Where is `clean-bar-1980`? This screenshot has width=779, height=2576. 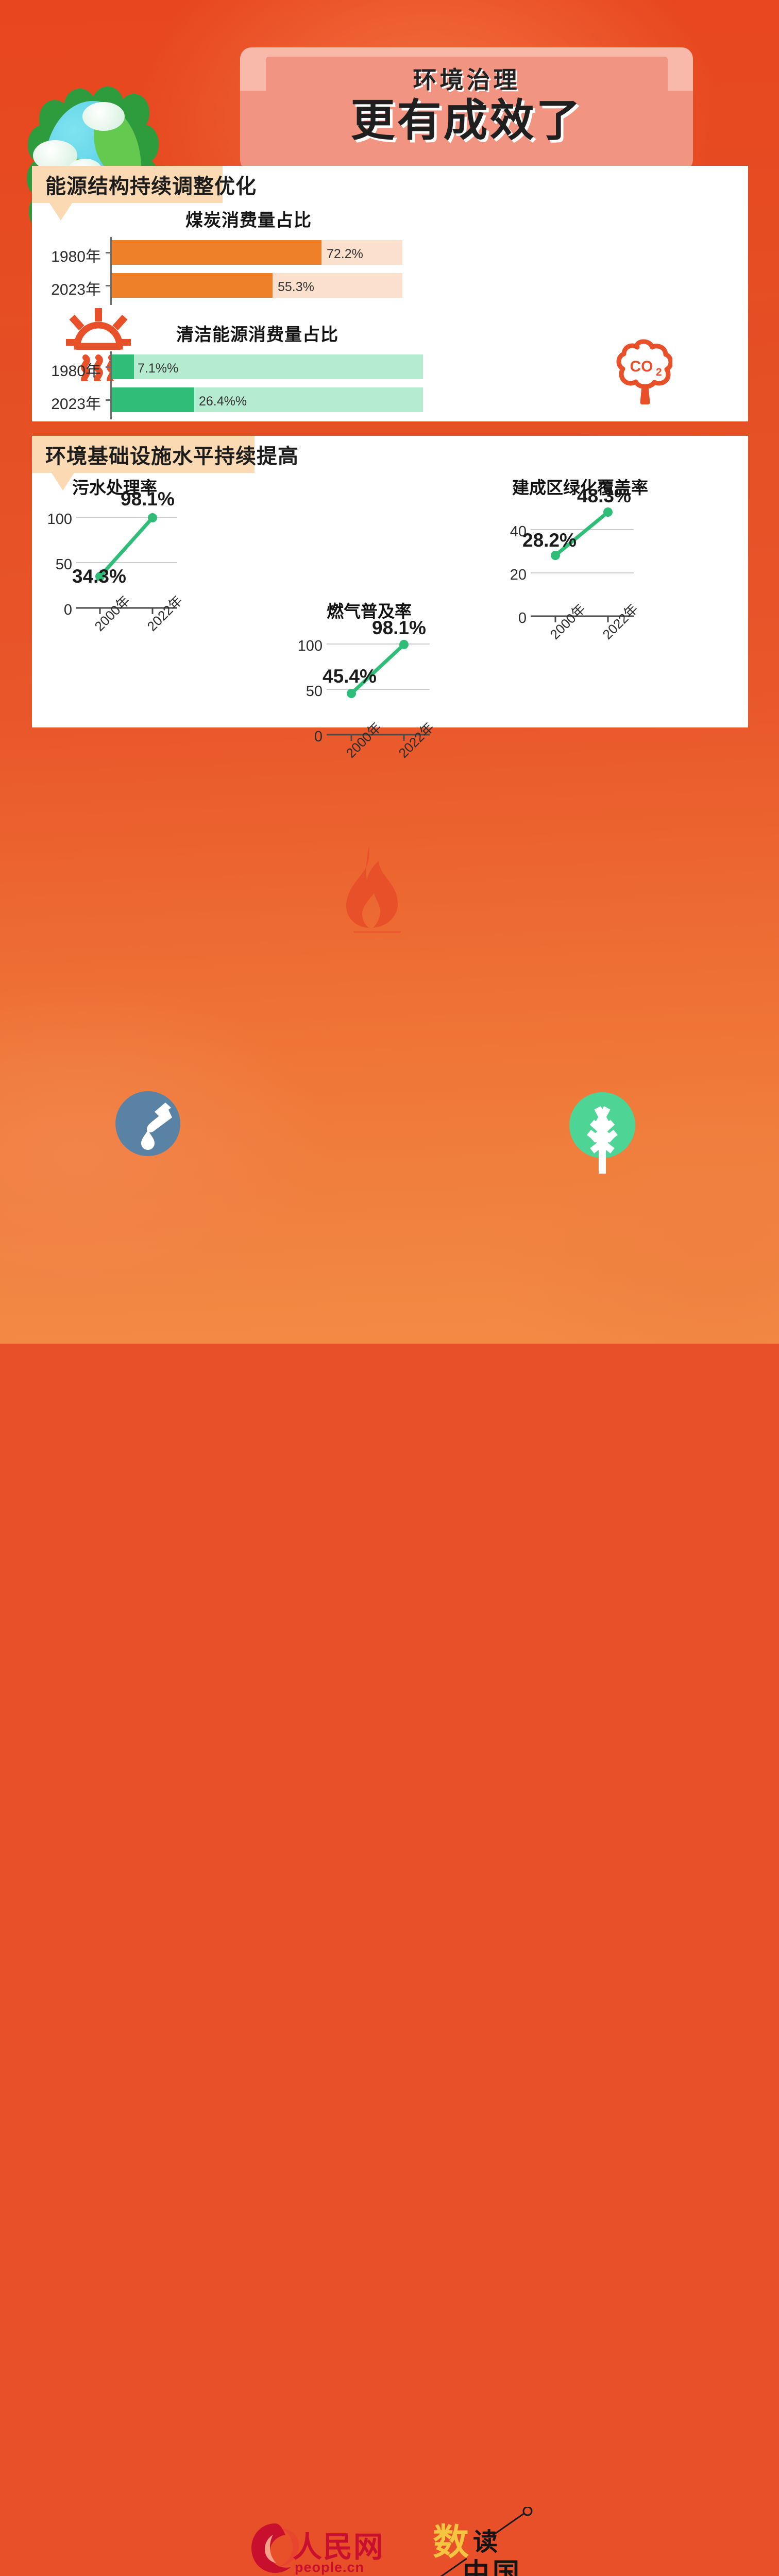 clean-bar-1980 is located at coordinates (123, 366).